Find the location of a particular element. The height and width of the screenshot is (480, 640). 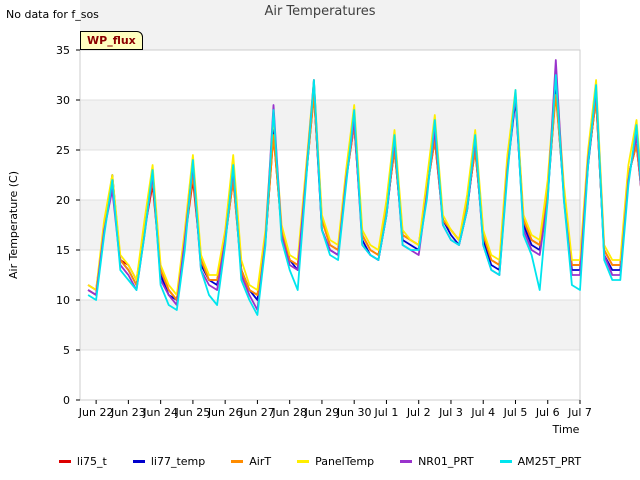

legend-item: AirT is located at coordinates (251, 461).